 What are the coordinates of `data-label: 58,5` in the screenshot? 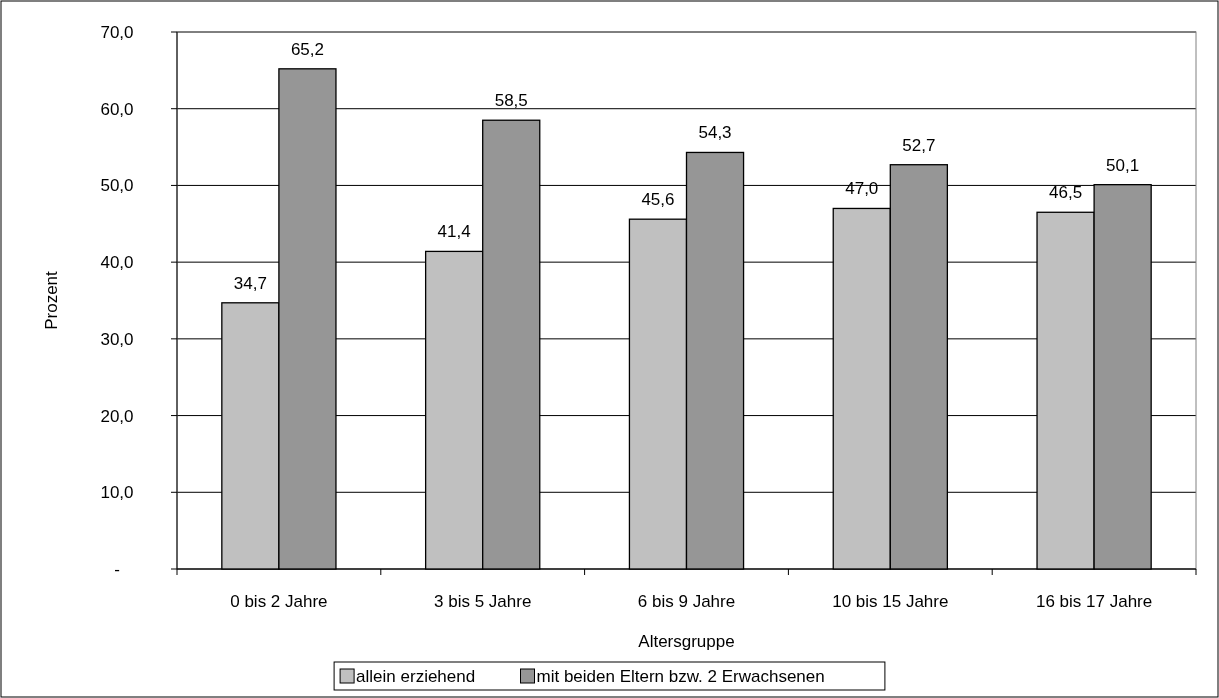 It's located at (511, 101).